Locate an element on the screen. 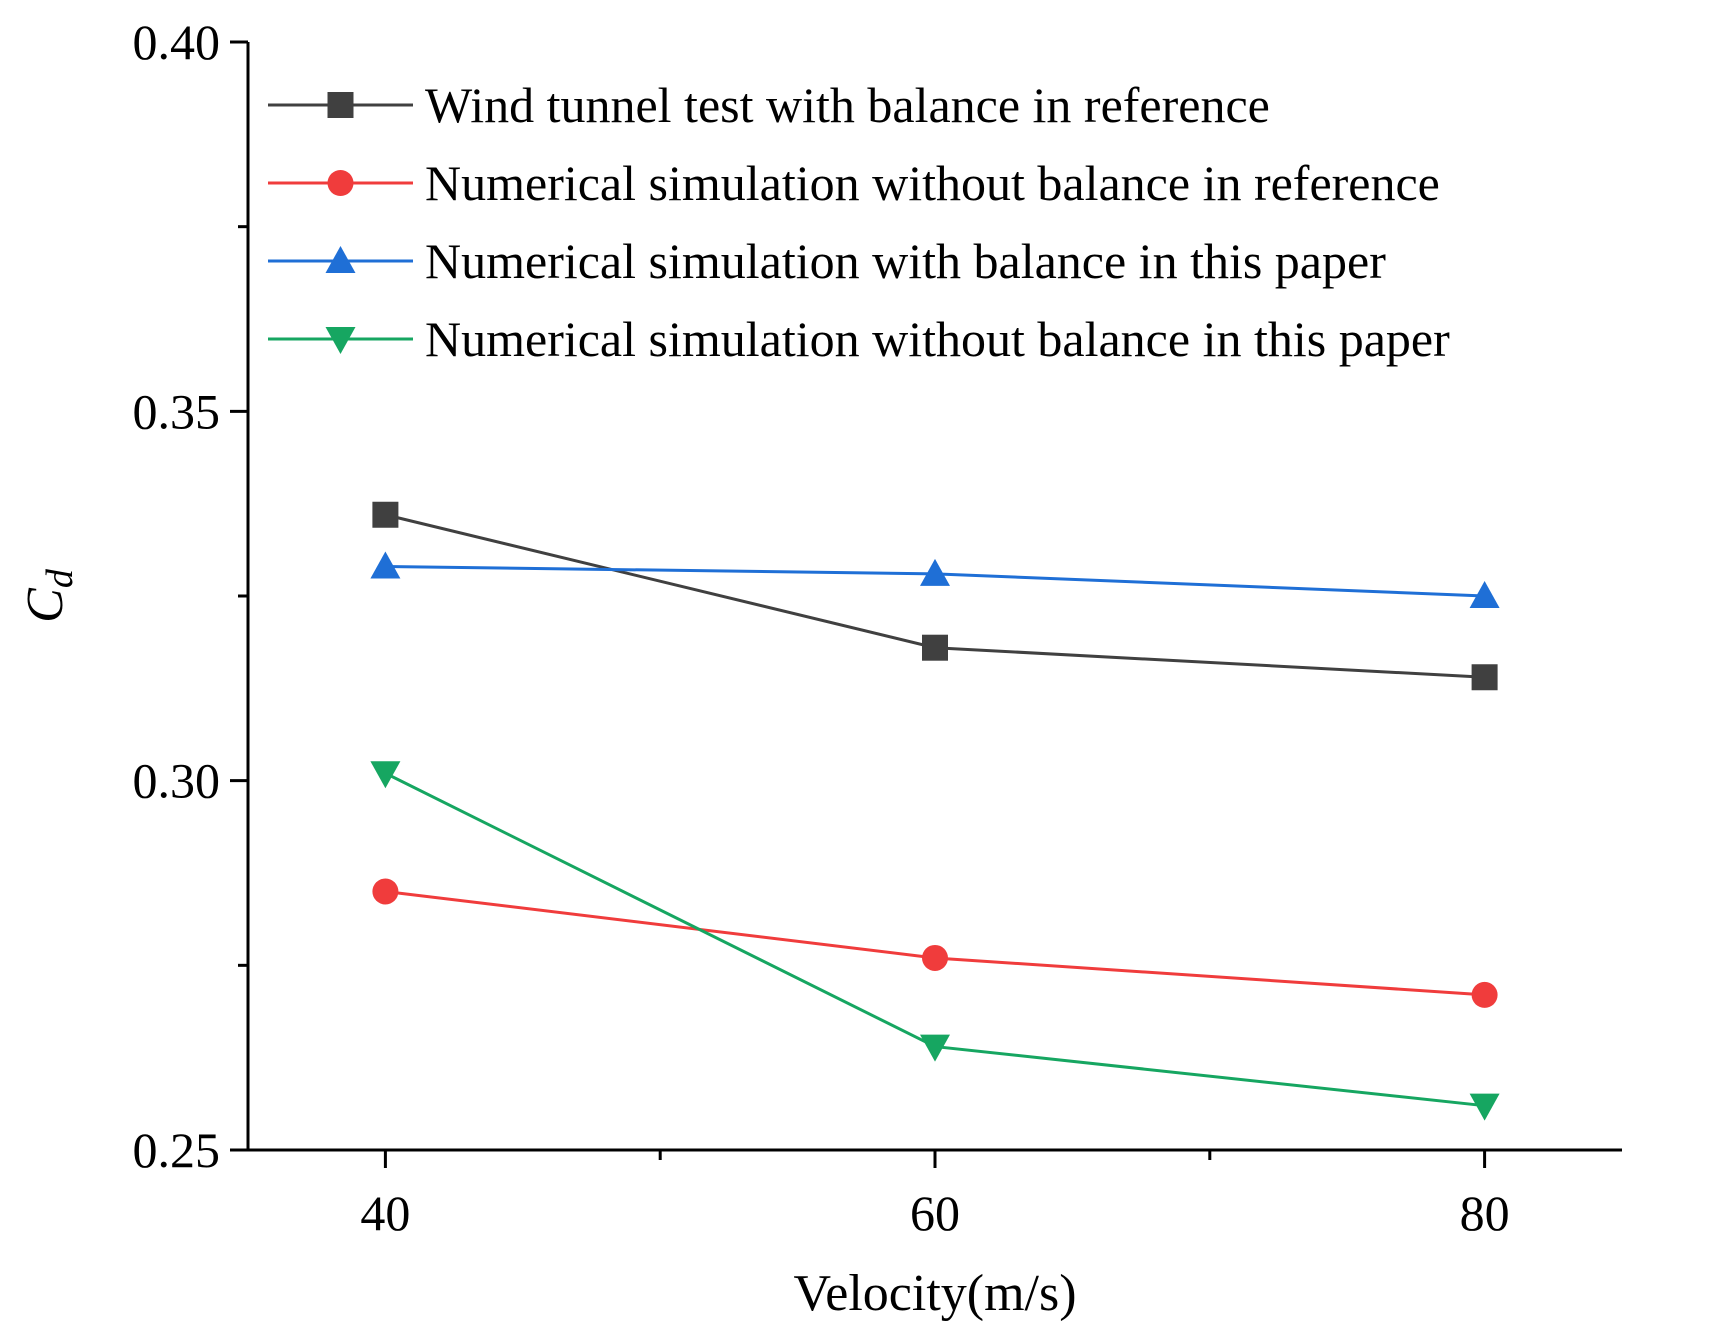 The height and width of the screenshot is (1335, 1715). series-line is located at coordinates (935, 943).